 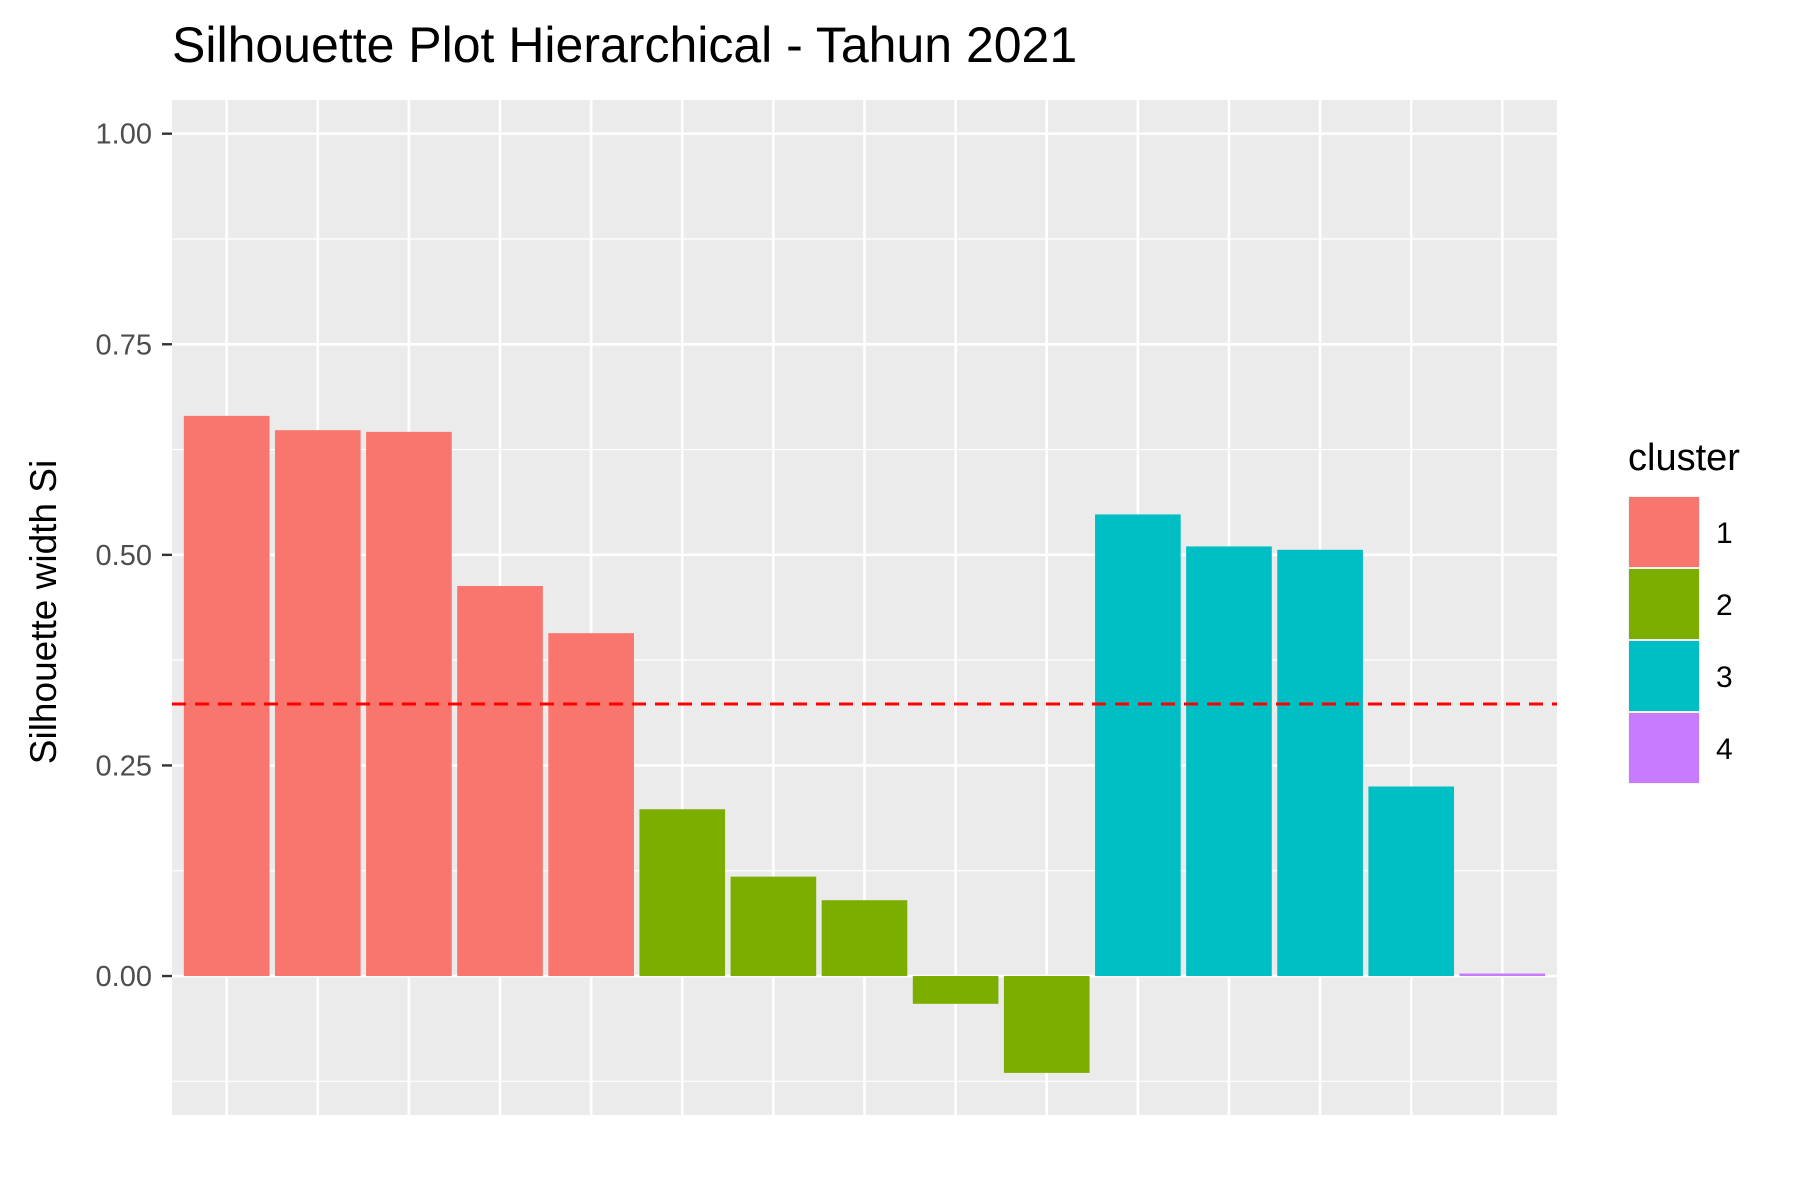 I want to click on legend-label-4: 4, so click(x=1724, y=749).